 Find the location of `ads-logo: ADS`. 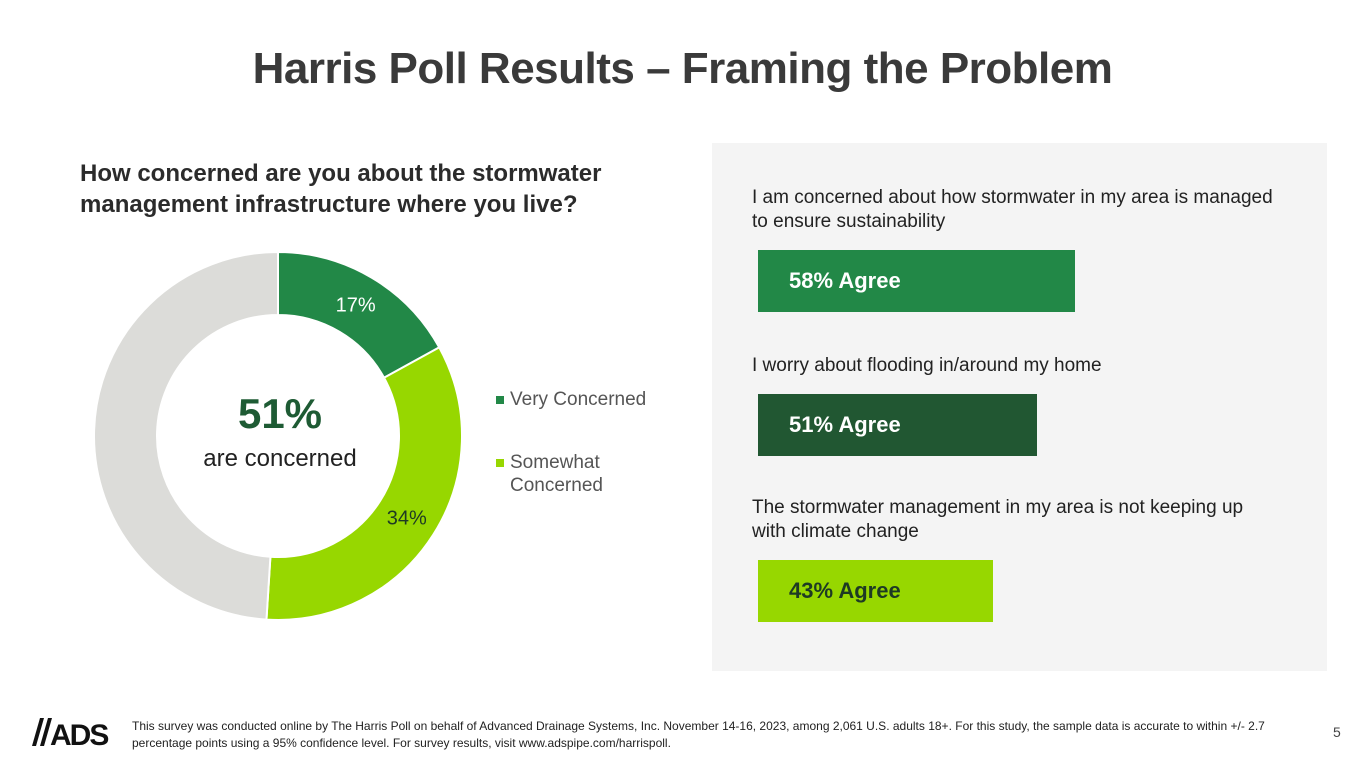

ads-logo: ADS is located at coordinates (71, 733).